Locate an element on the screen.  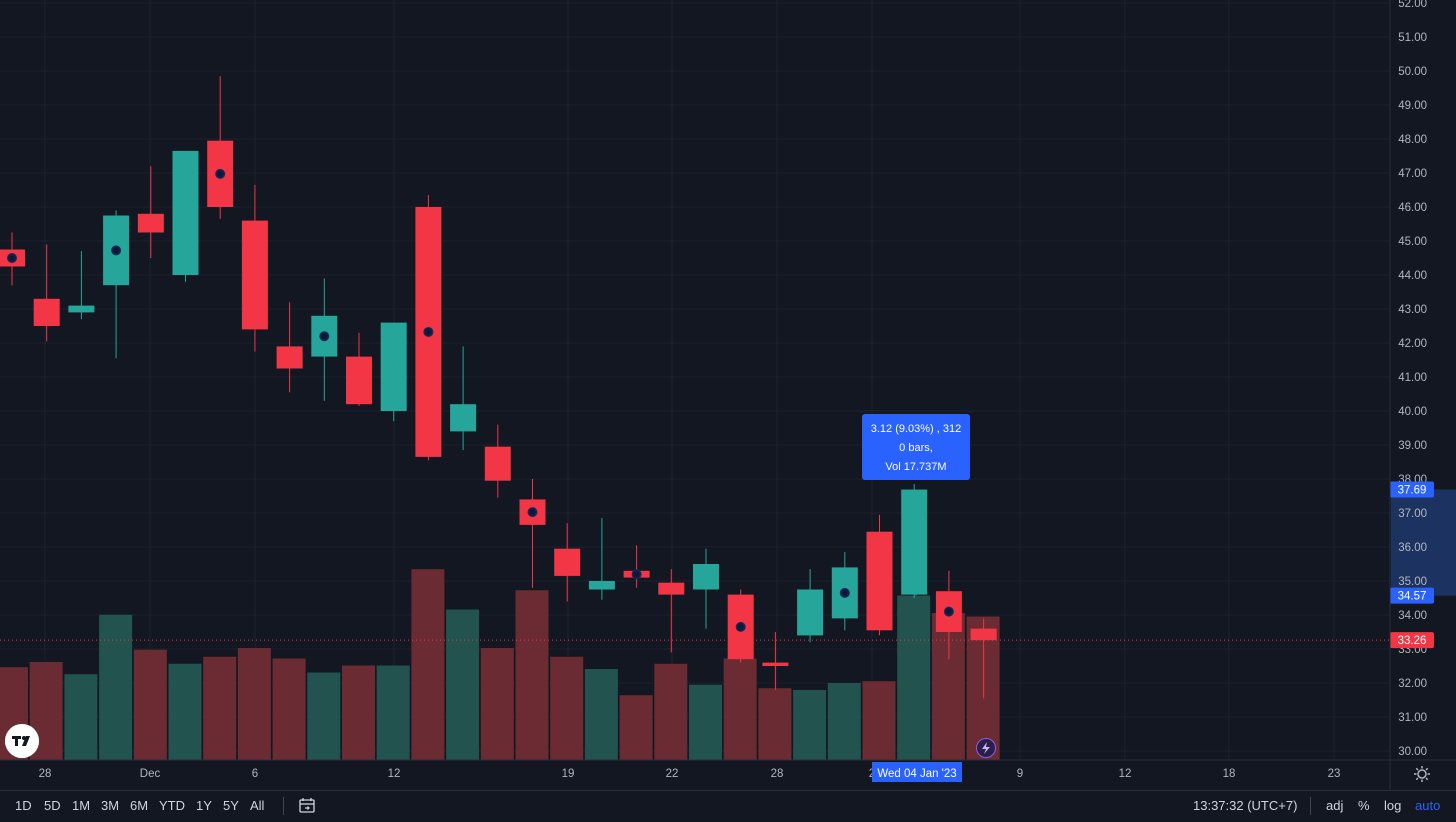
y-tick-label: 49.00 is located at coordinates (1412, 106).